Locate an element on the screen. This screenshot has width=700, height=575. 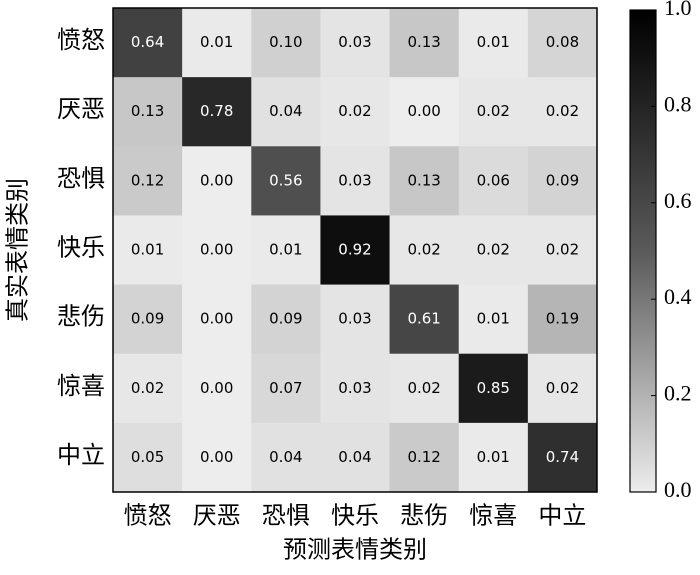
cell-value-label: 0.19 is located at coordinates (562, 319).